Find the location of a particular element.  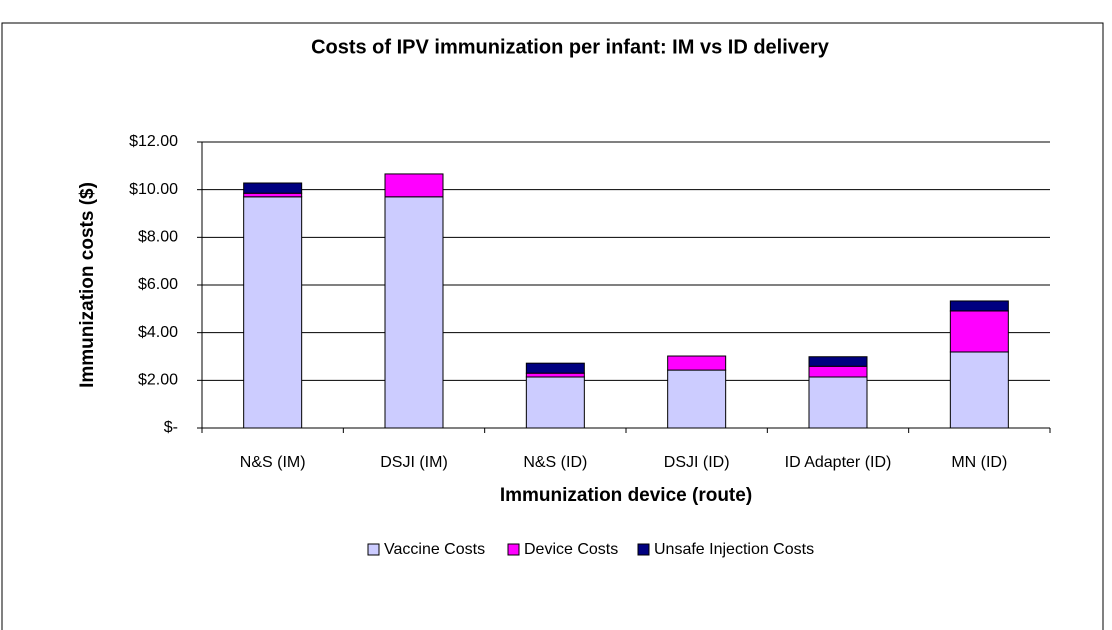

y-tick-label: $8.00 is located at coordinates (158, 237).